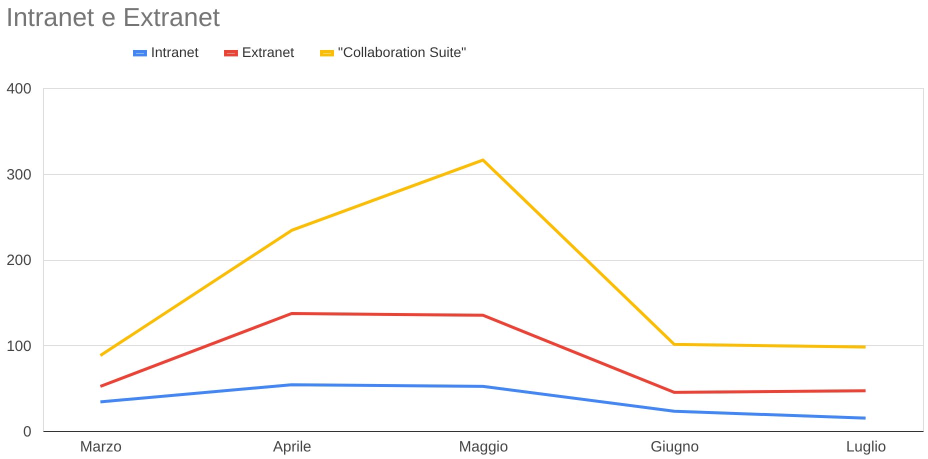 The width and height of the screenshot is (928, 459). What do you see at coordinates (402, 52) in the screenshot?
I see `legend-label: "Collaboration Suite"` at bounding box center [402, 52].